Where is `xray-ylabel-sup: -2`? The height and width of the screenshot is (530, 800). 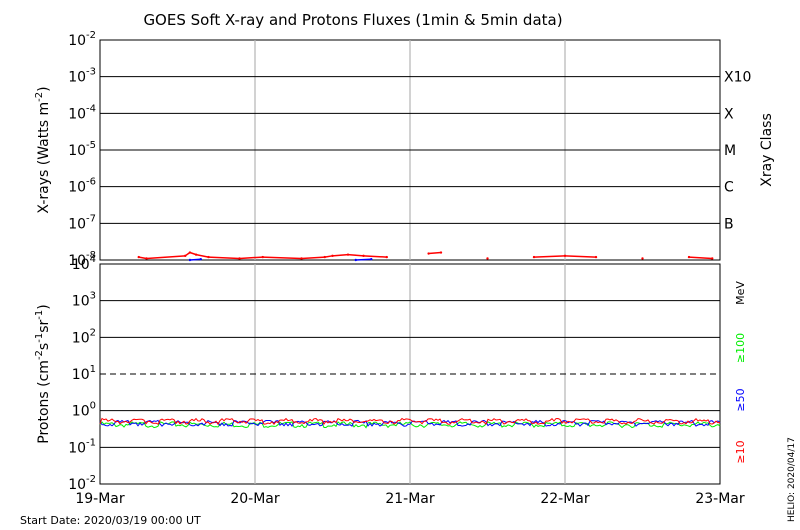 xray-ylabel-sup: -2 is located at coordinates (39, 97).